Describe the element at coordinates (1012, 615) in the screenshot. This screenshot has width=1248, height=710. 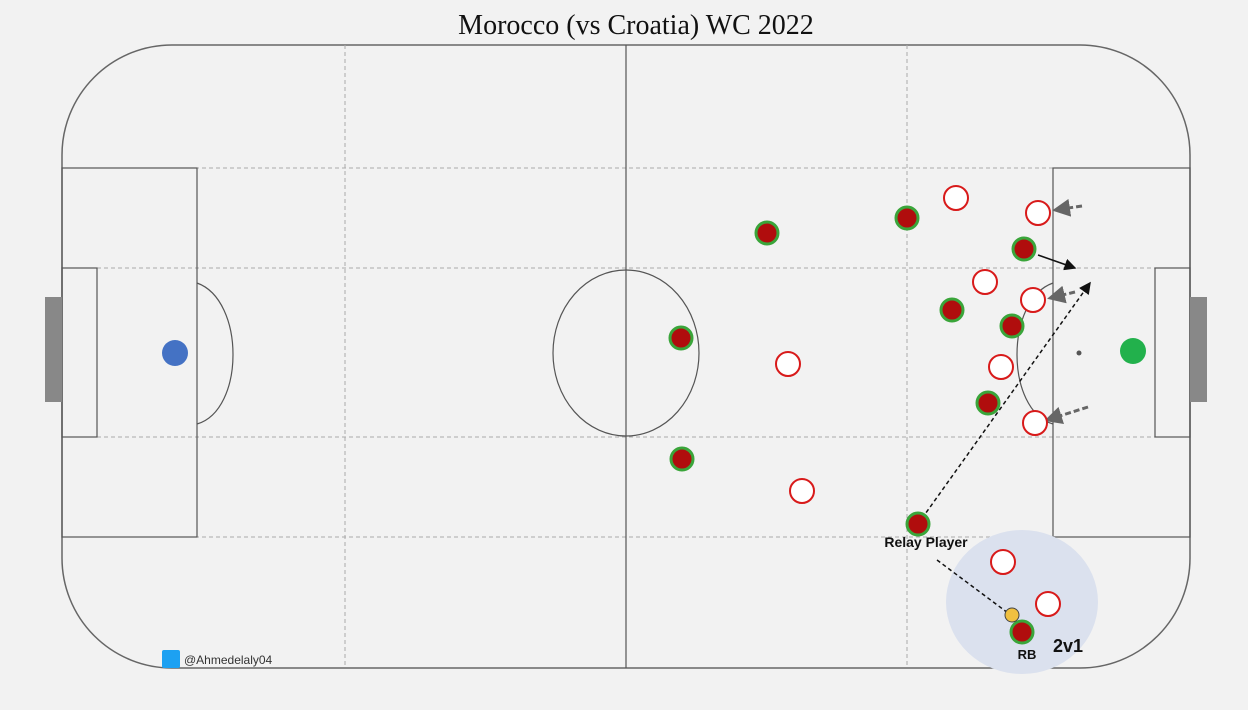
I see `ball` at that location.